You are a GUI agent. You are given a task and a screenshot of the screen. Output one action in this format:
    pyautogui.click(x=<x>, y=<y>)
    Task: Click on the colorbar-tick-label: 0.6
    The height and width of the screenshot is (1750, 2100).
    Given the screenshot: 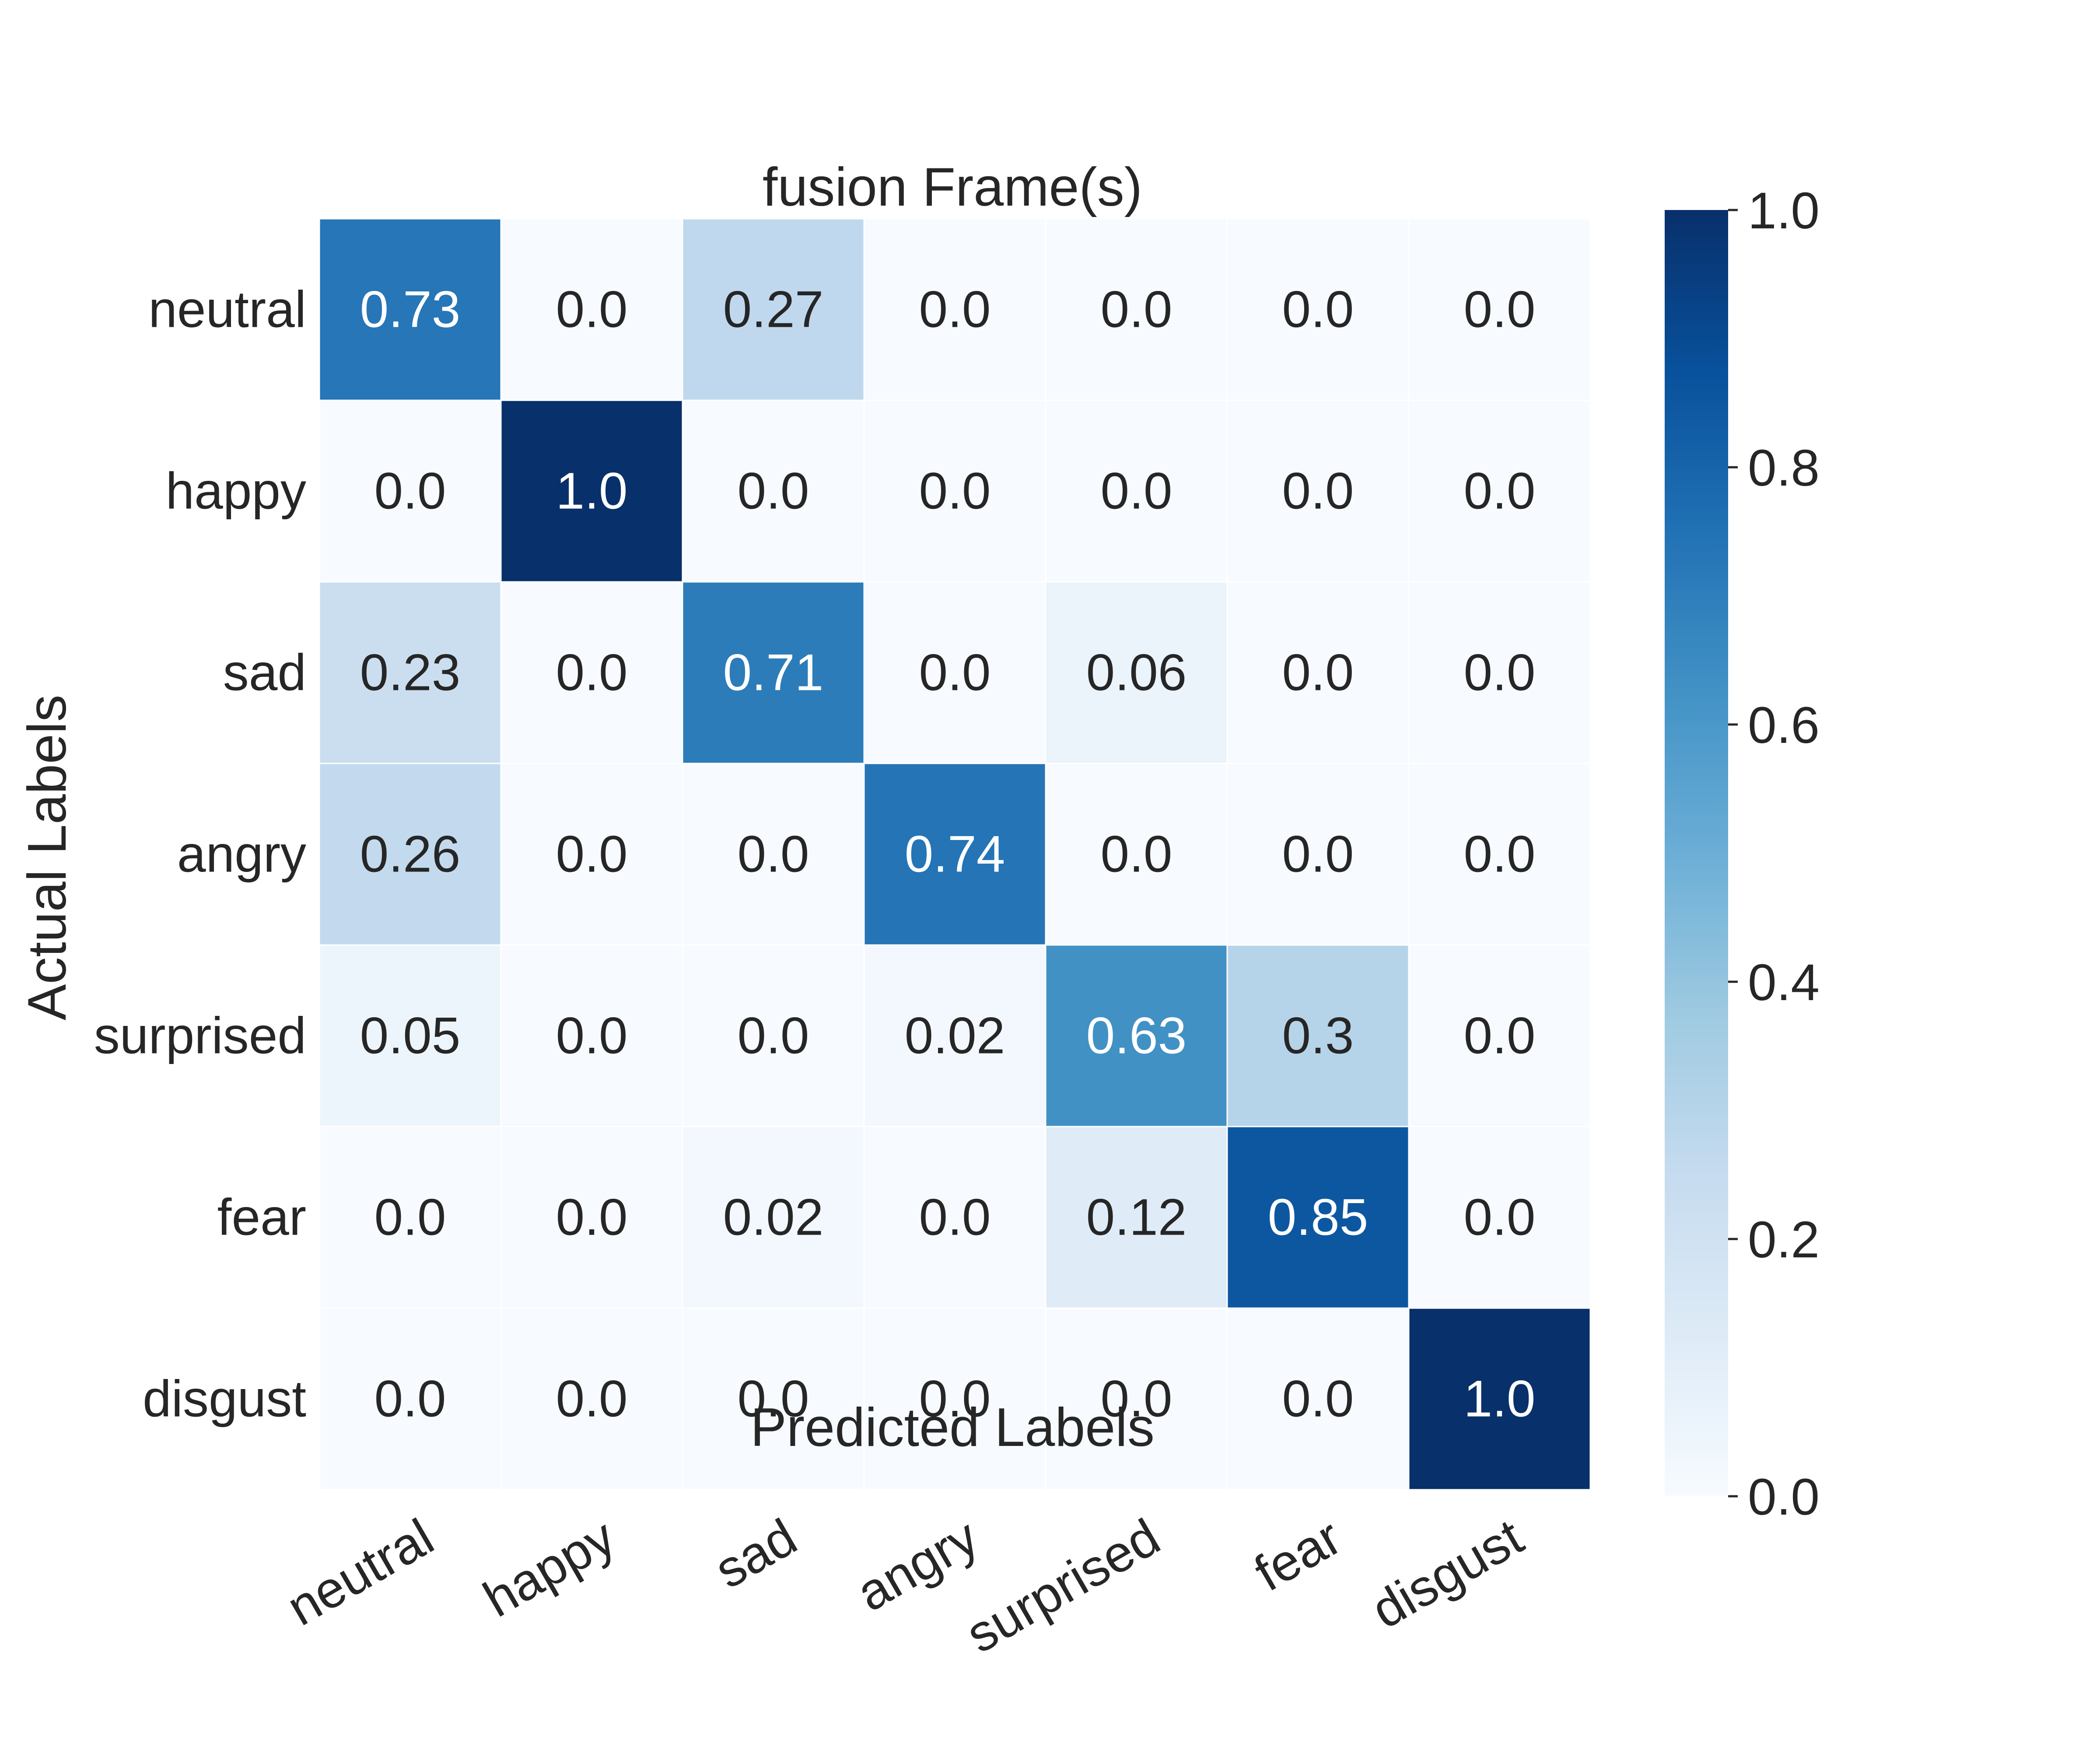 What is the action you would take?
    pyautogui.click(x=1784, y=725)
    